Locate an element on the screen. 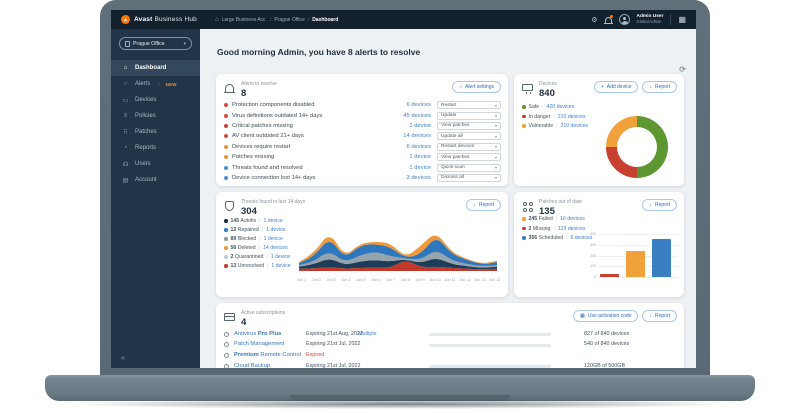 The image size is (800, 413). subscription-name-link: Antivirus Pro Plus is located at coordinates (258, 333).